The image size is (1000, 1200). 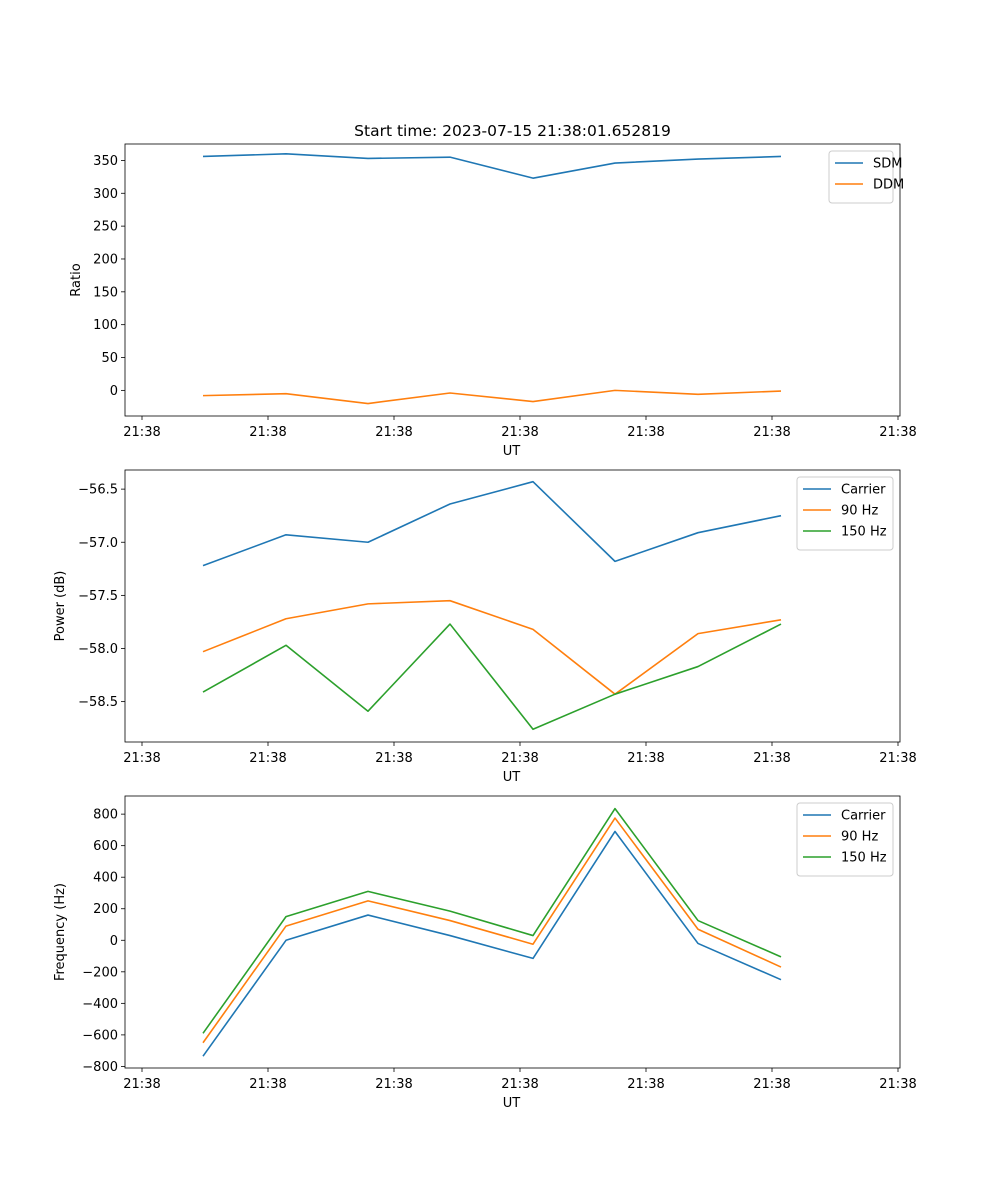 What do you see at coordinates (888, 185) in the screenshot?
I see `legend-label: DDM` at bounding box center [888, 185].